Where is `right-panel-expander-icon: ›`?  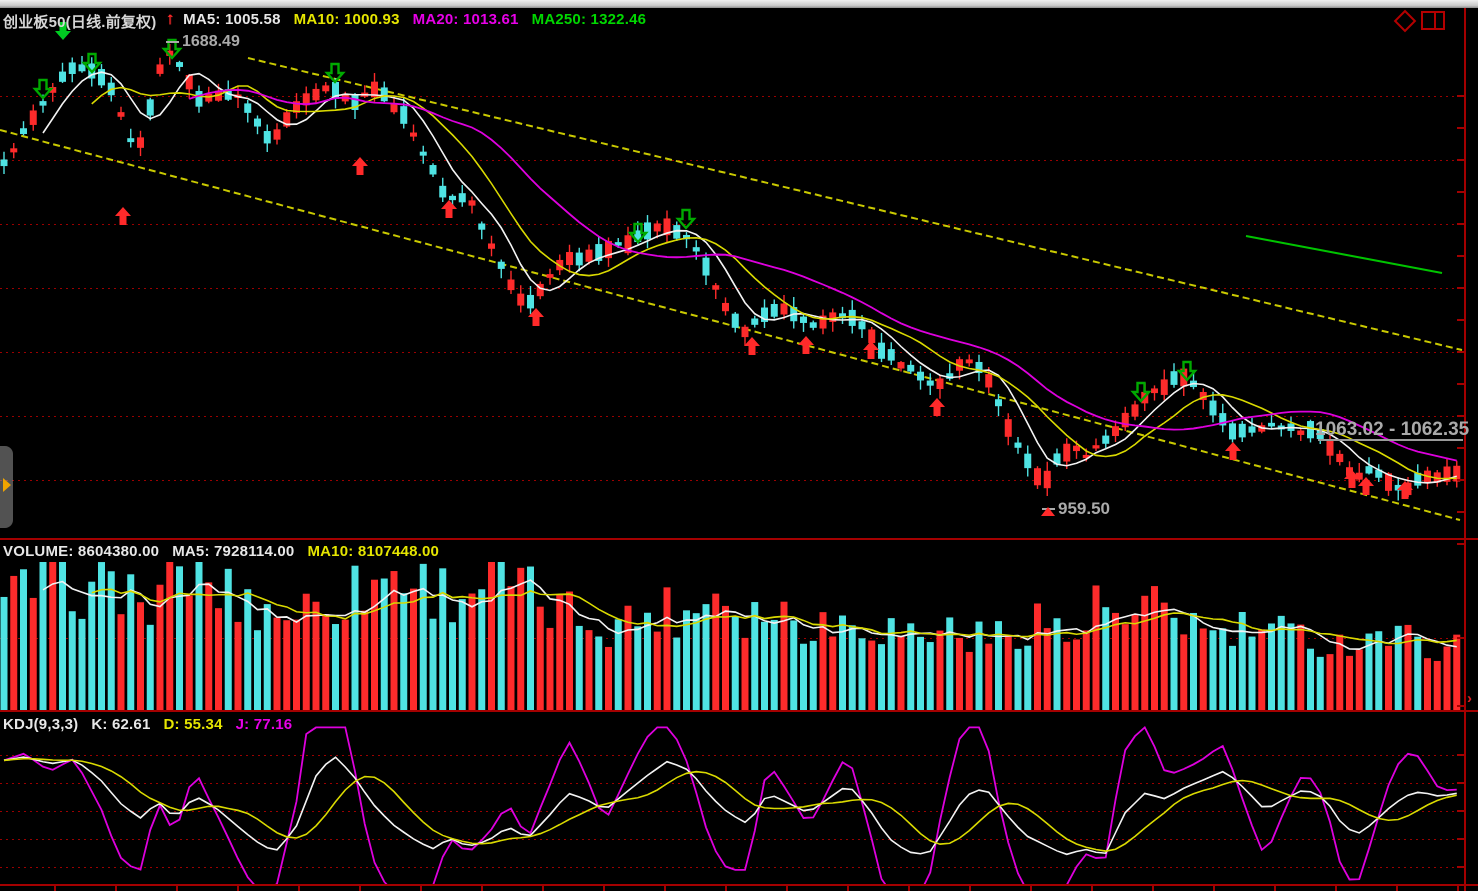
right-panel-expander-icon: › is located at coordinates (1469, 698).